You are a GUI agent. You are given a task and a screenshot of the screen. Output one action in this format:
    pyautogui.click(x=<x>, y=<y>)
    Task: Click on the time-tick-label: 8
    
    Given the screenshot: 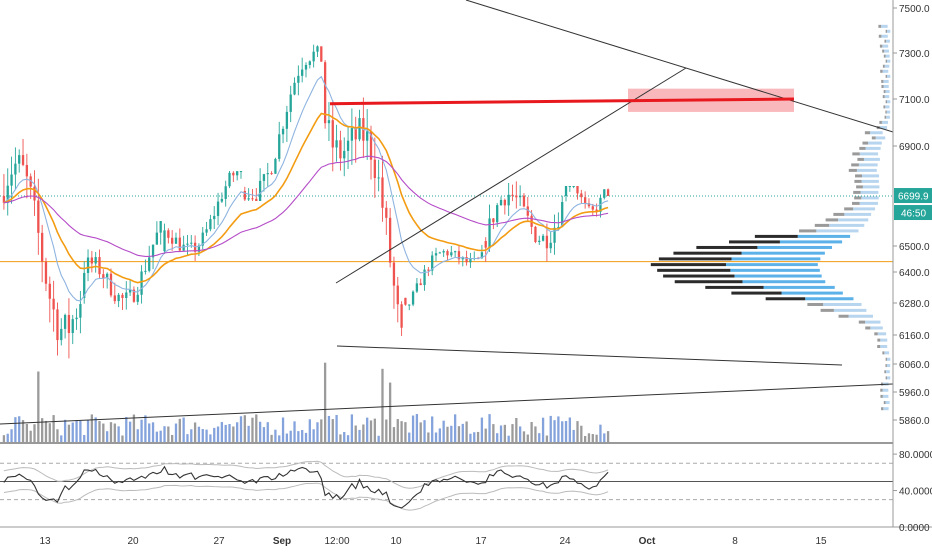 What is the action you would take?
    pyautogui.click(x=735, y=541)
    